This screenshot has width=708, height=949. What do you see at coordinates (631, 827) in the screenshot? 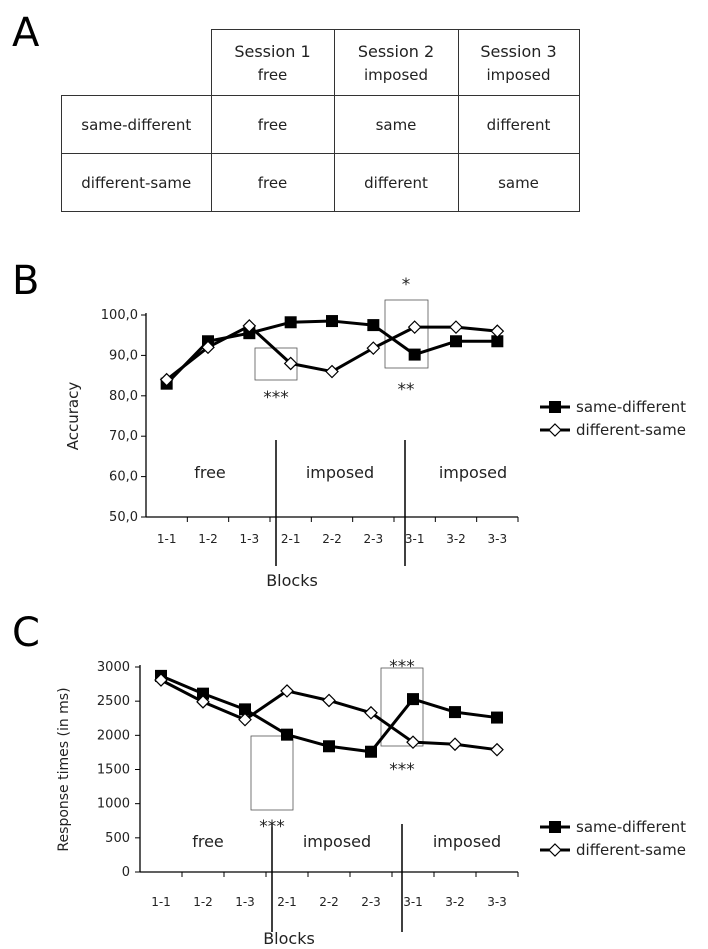
I see `legend-label: same-different` at bounding box center [631, 827].